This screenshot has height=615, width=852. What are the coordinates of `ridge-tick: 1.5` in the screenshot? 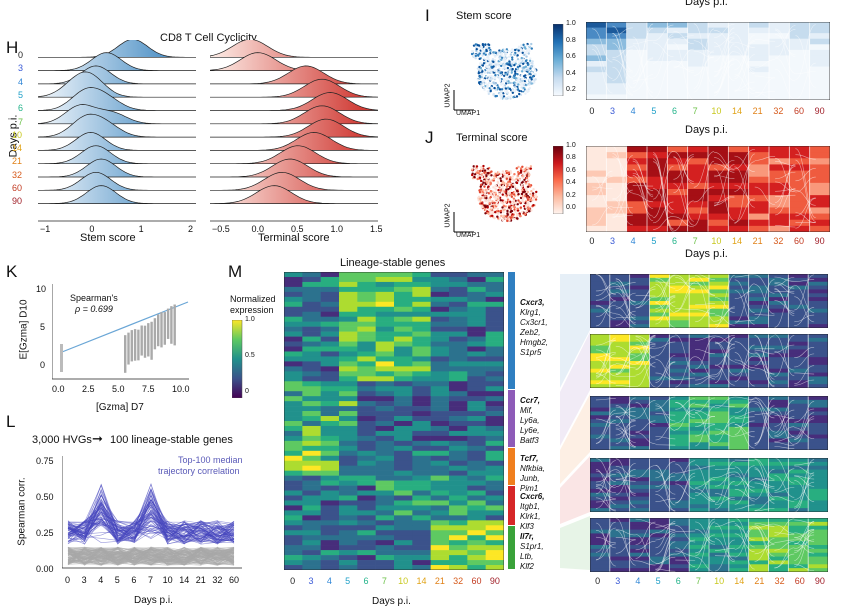 It's located at (376, 229).